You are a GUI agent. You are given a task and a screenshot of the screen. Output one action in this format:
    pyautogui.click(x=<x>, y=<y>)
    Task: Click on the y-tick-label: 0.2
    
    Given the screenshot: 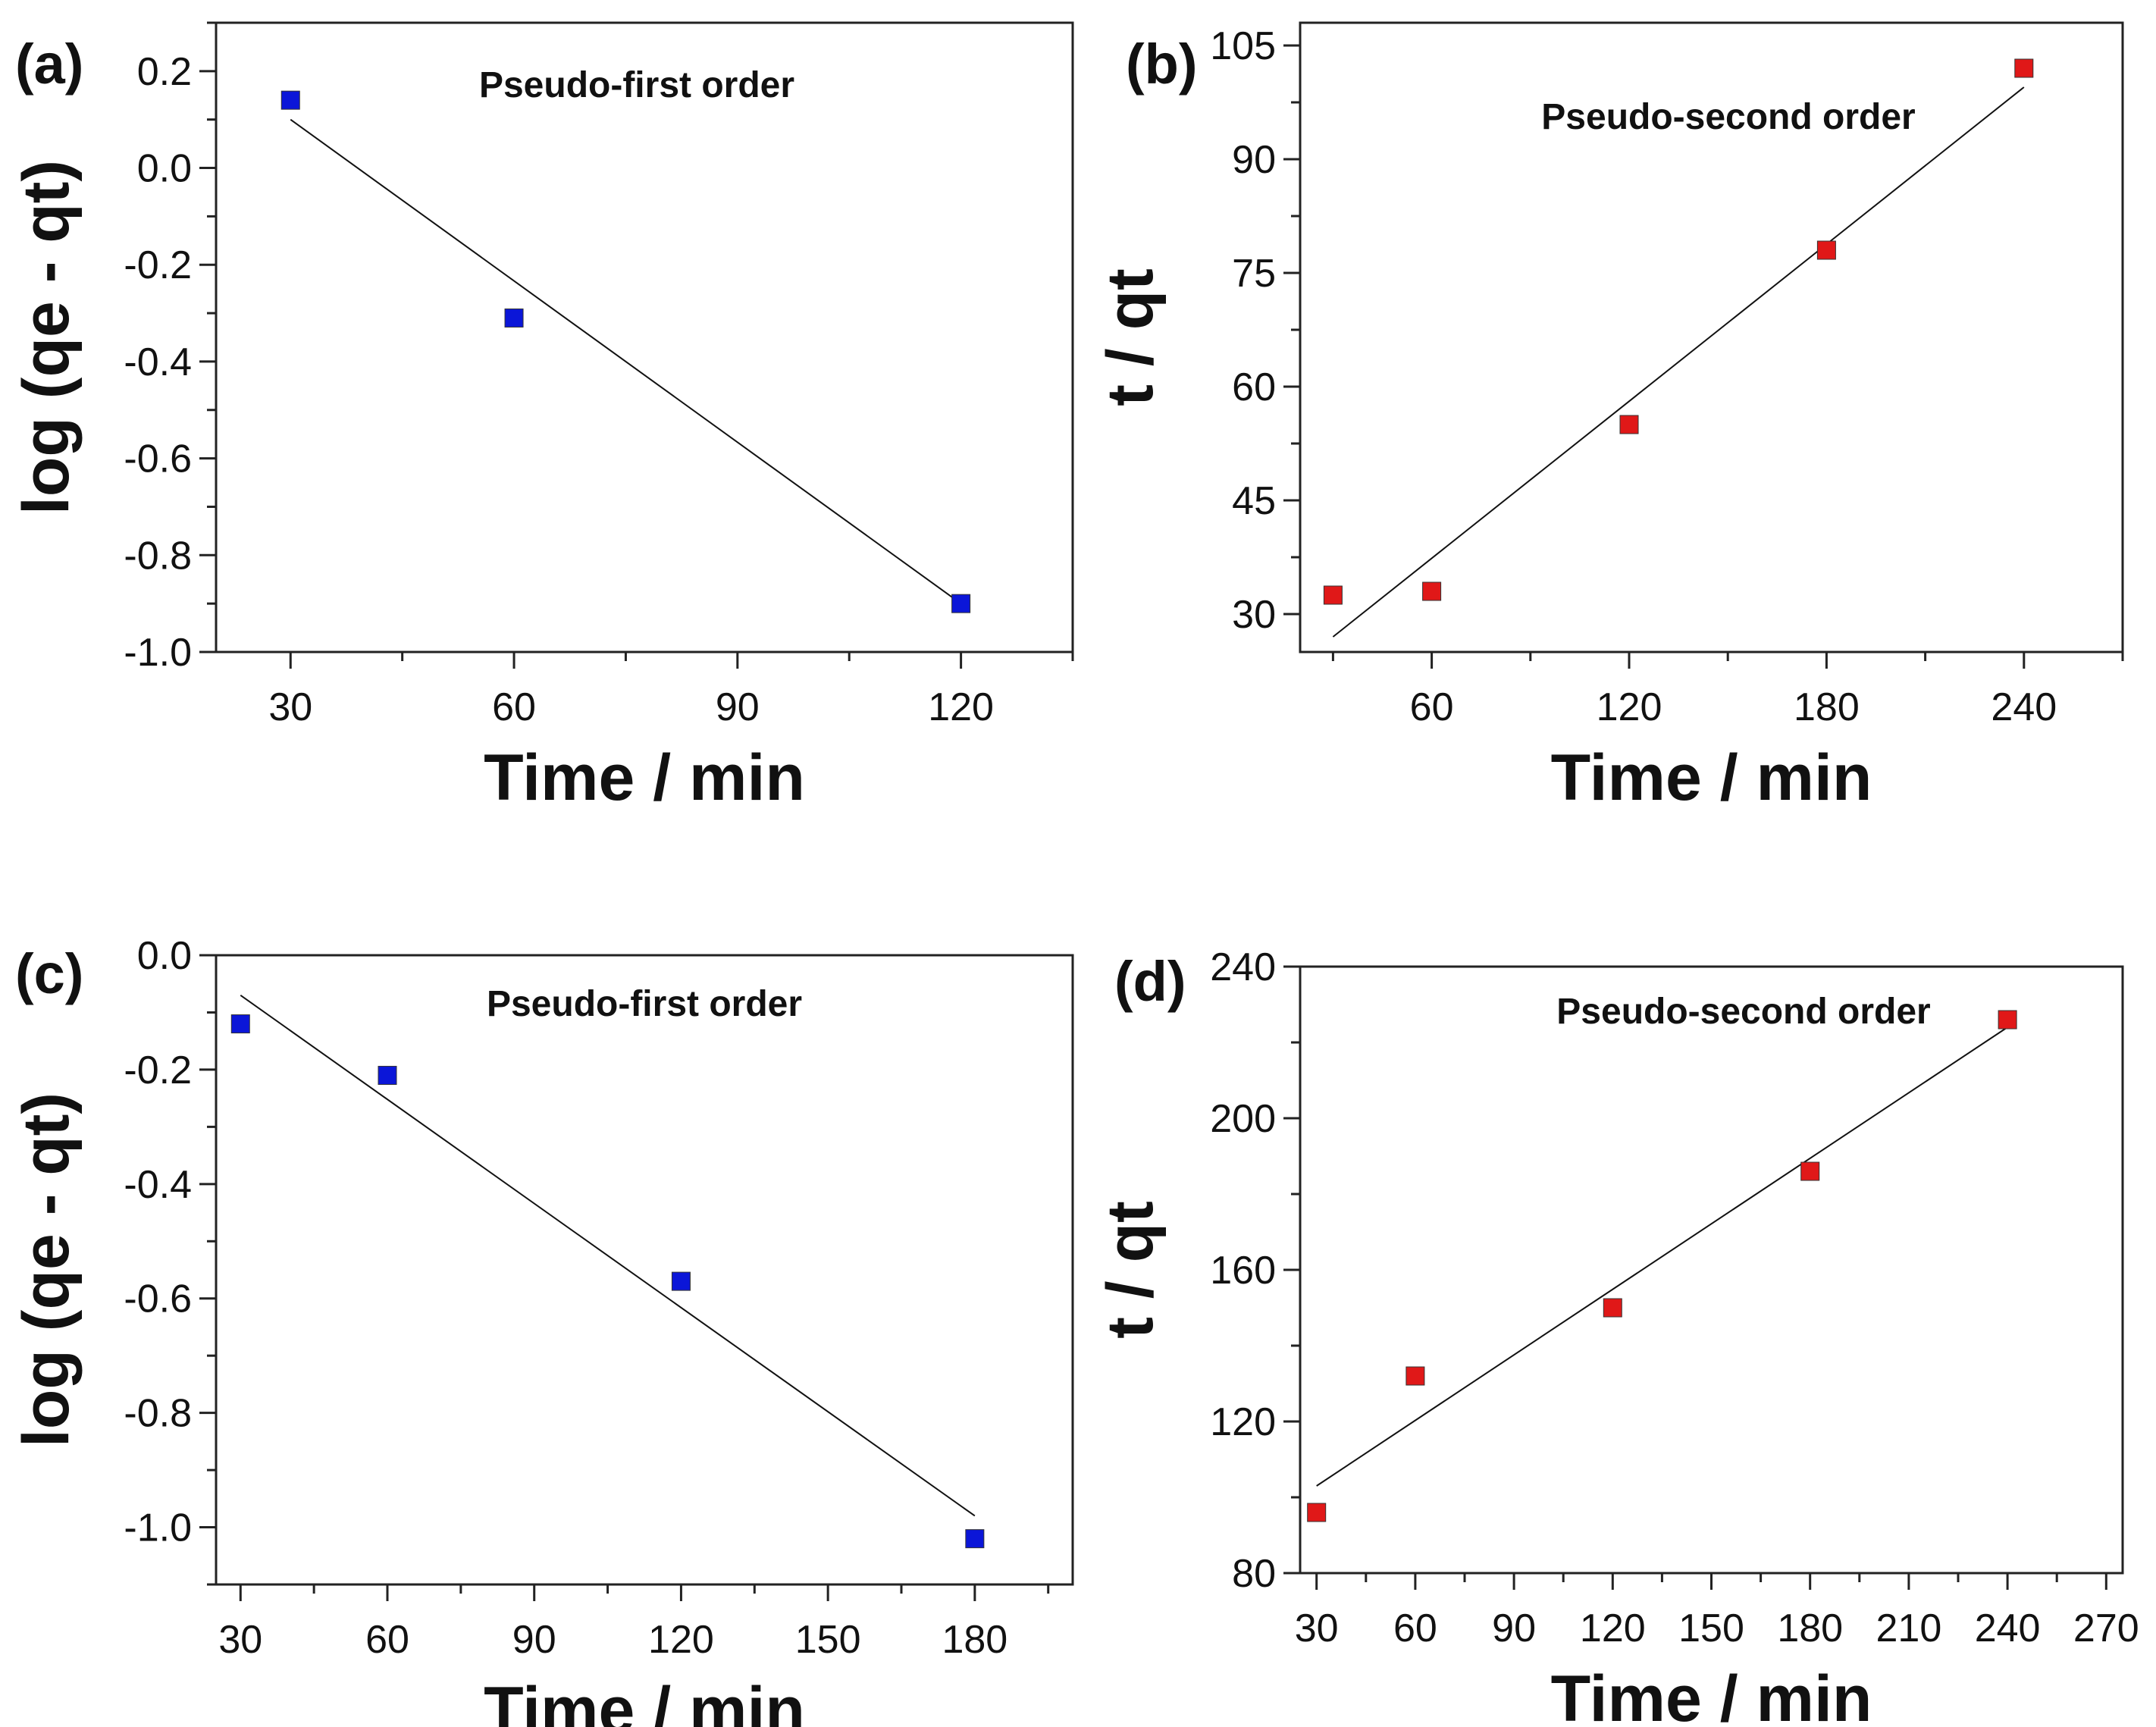 What is the action you would take?
    pyautogui.click(x=164, y=72)
    